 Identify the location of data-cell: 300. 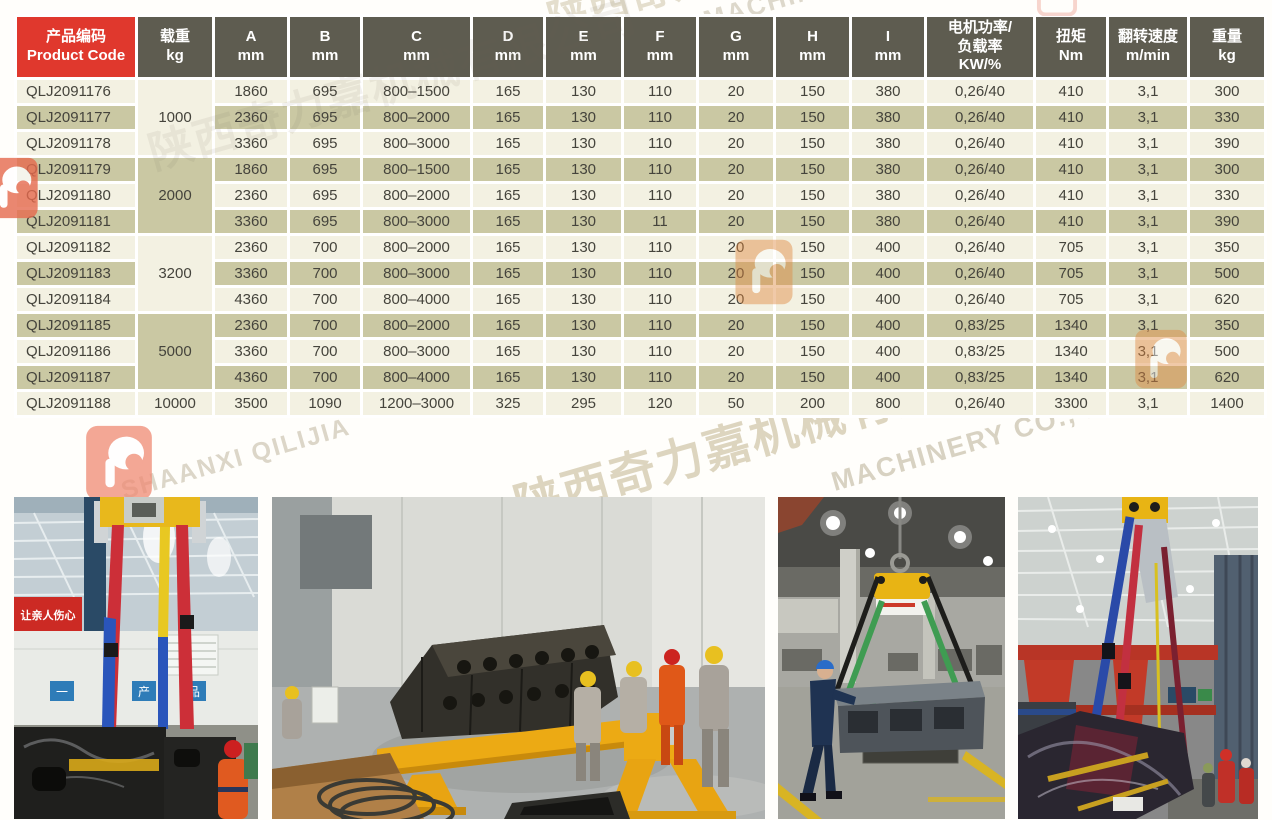
(1227, 169).